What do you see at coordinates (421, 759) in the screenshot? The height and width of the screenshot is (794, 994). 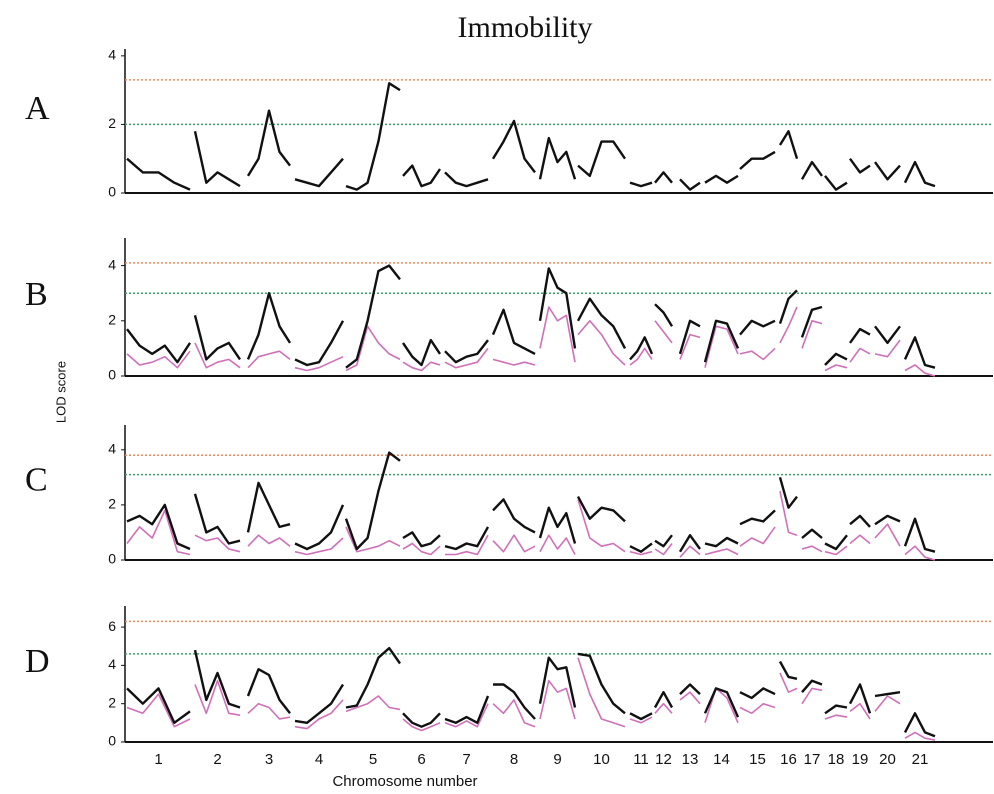 I see `x-tick-label: 6` at bounding box center [421, 759].